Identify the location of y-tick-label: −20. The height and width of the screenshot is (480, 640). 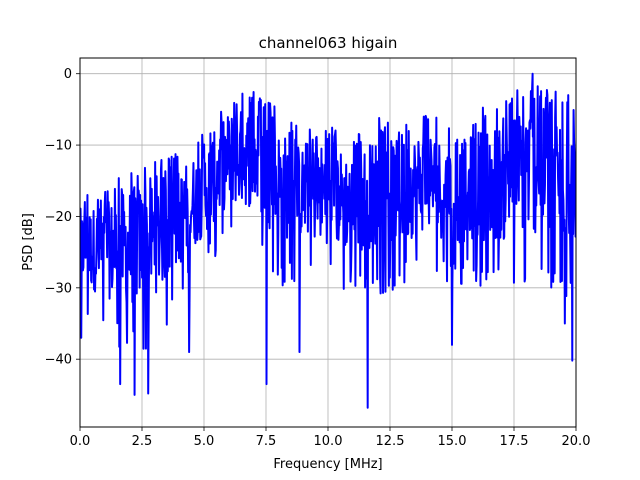
(58, 217).